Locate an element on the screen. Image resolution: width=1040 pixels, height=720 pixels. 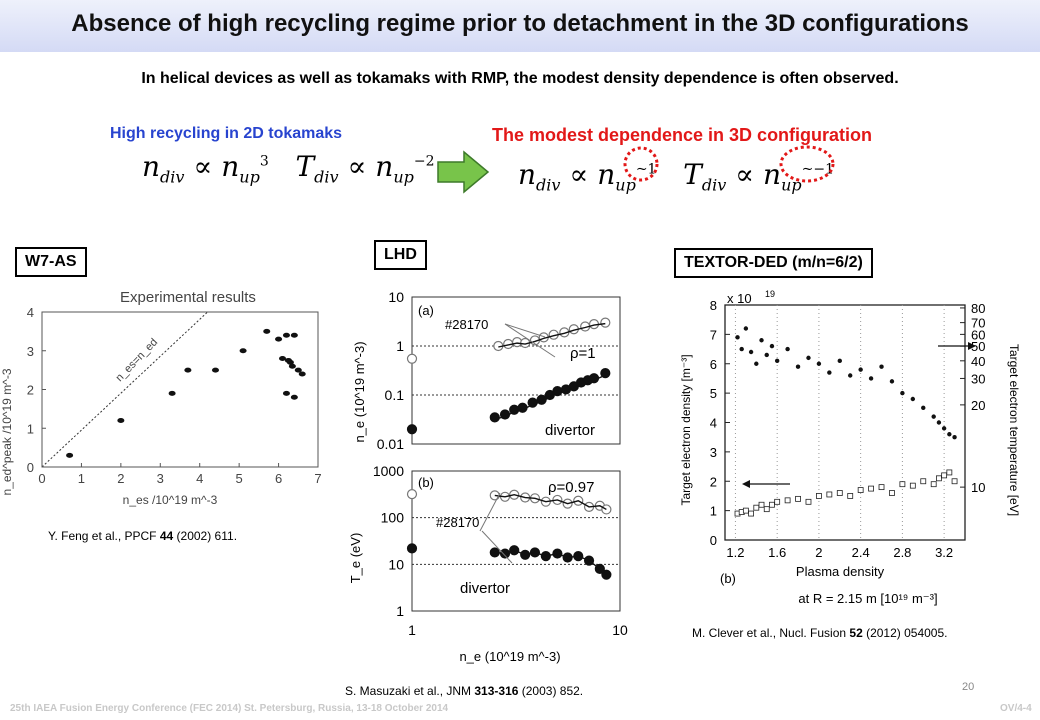
w7as-x-tick-label: 4 is located at coordinates (199, 478).